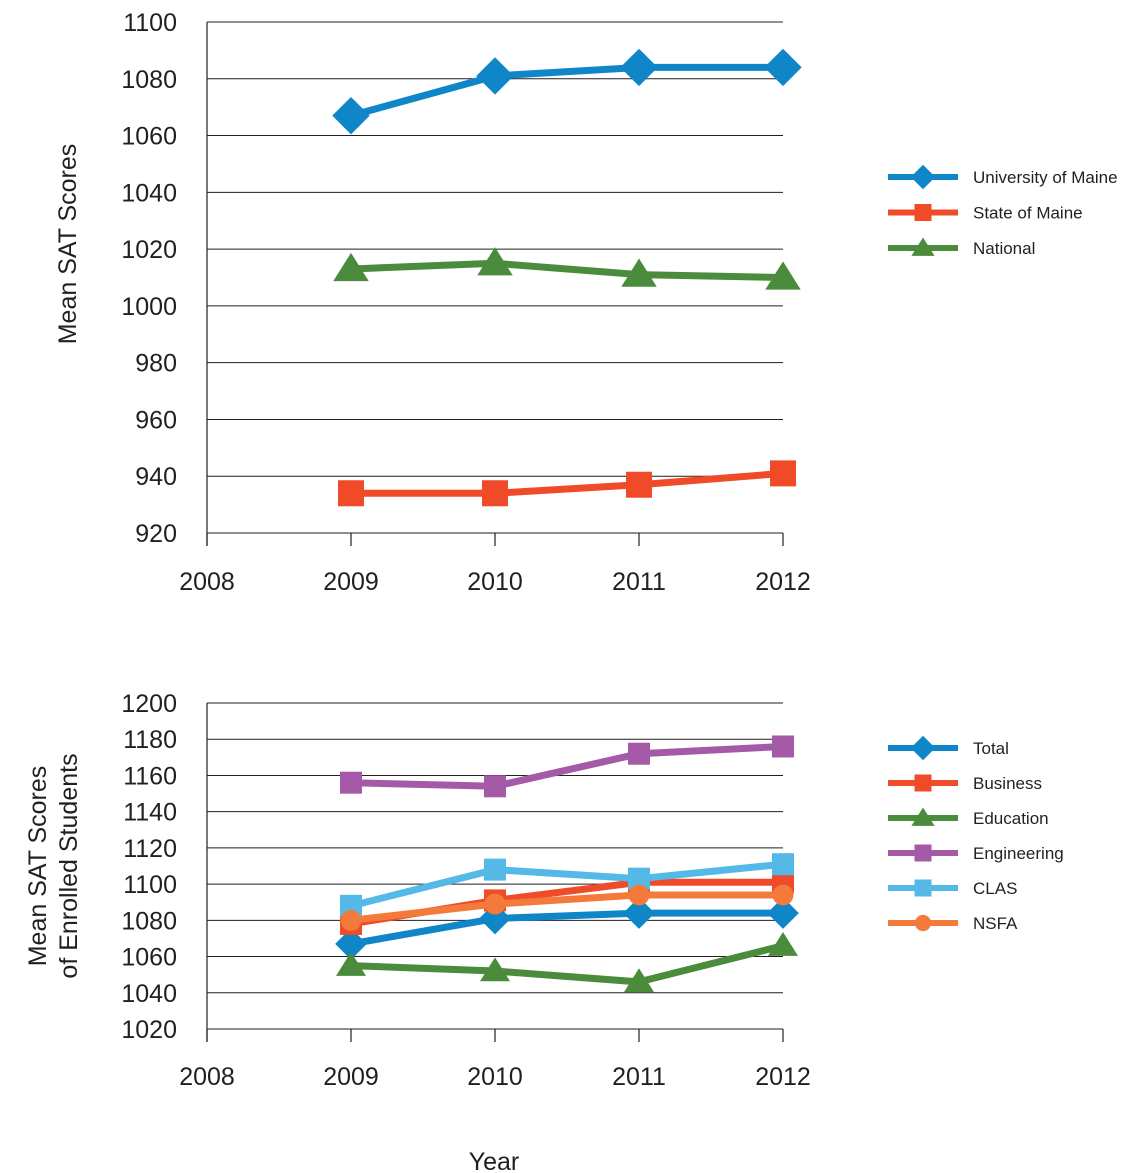 This screenshot has width=1138, height=1173. I want to click on series-national, so click(567, 268).